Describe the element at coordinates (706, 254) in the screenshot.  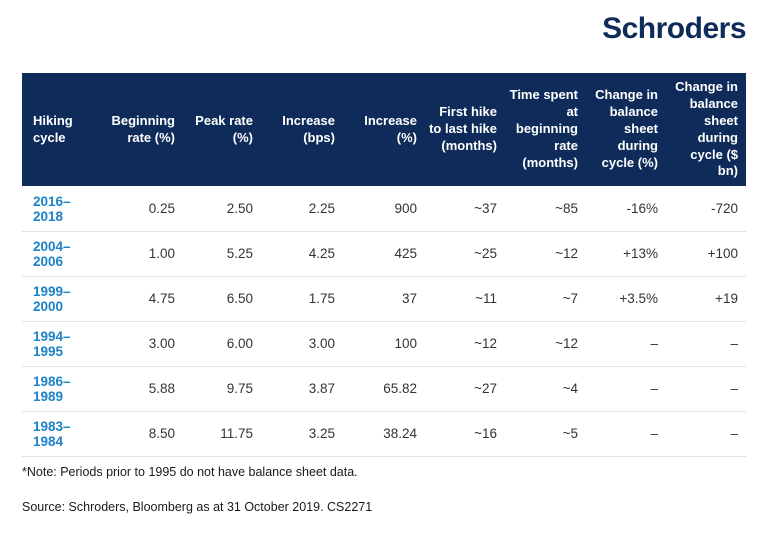
I see `table-cell: +100` at that location.